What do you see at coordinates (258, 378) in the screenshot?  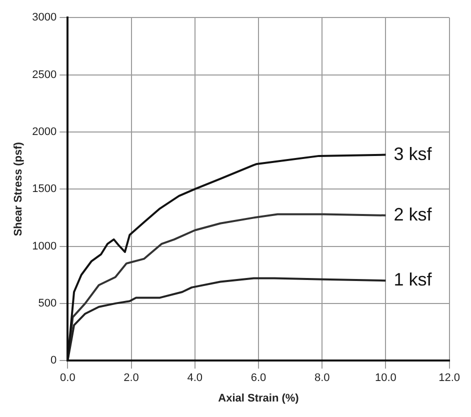 I see `x-tick-label: 6.0` at bounding box center [258, 378].